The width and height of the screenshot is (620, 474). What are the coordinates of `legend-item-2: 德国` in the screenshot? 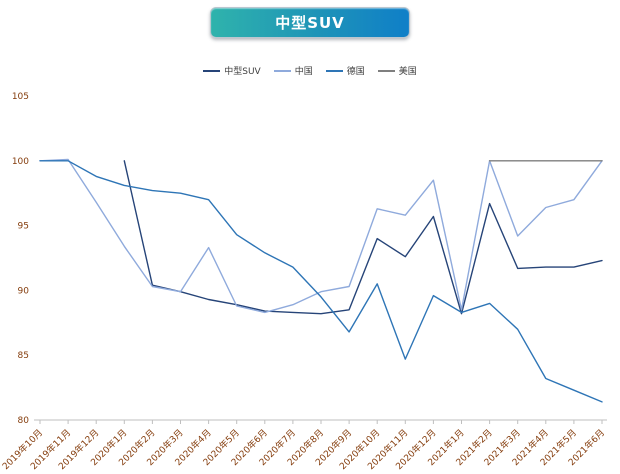 It's located at (345, 70).